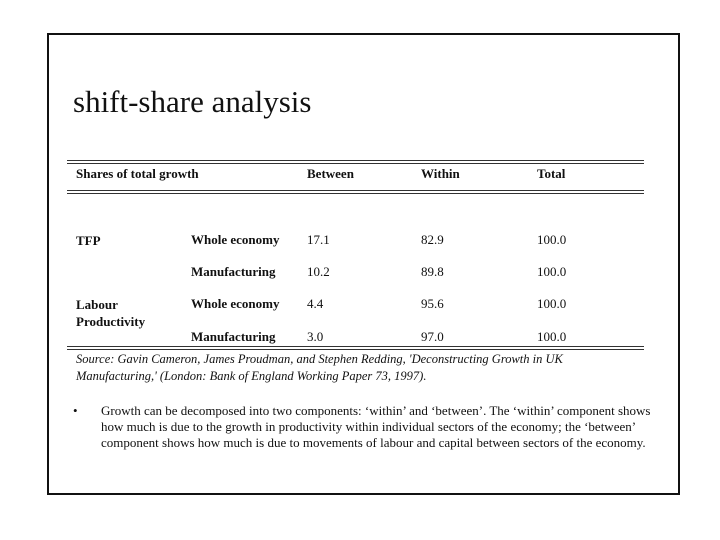 This screenshot has height=540, width=720. I want to click on table-cell: 10.2, so click(318, 271).